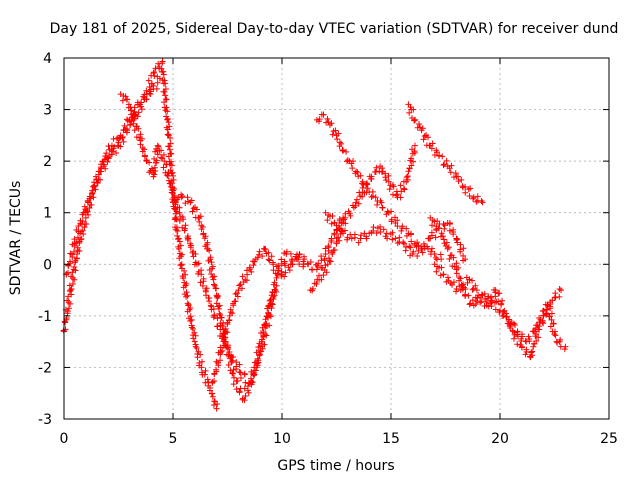  What do you see at coordinates (391, 439) in the screenshot?
I see `x-tick-label: 15` at bounding box center [391, 439].